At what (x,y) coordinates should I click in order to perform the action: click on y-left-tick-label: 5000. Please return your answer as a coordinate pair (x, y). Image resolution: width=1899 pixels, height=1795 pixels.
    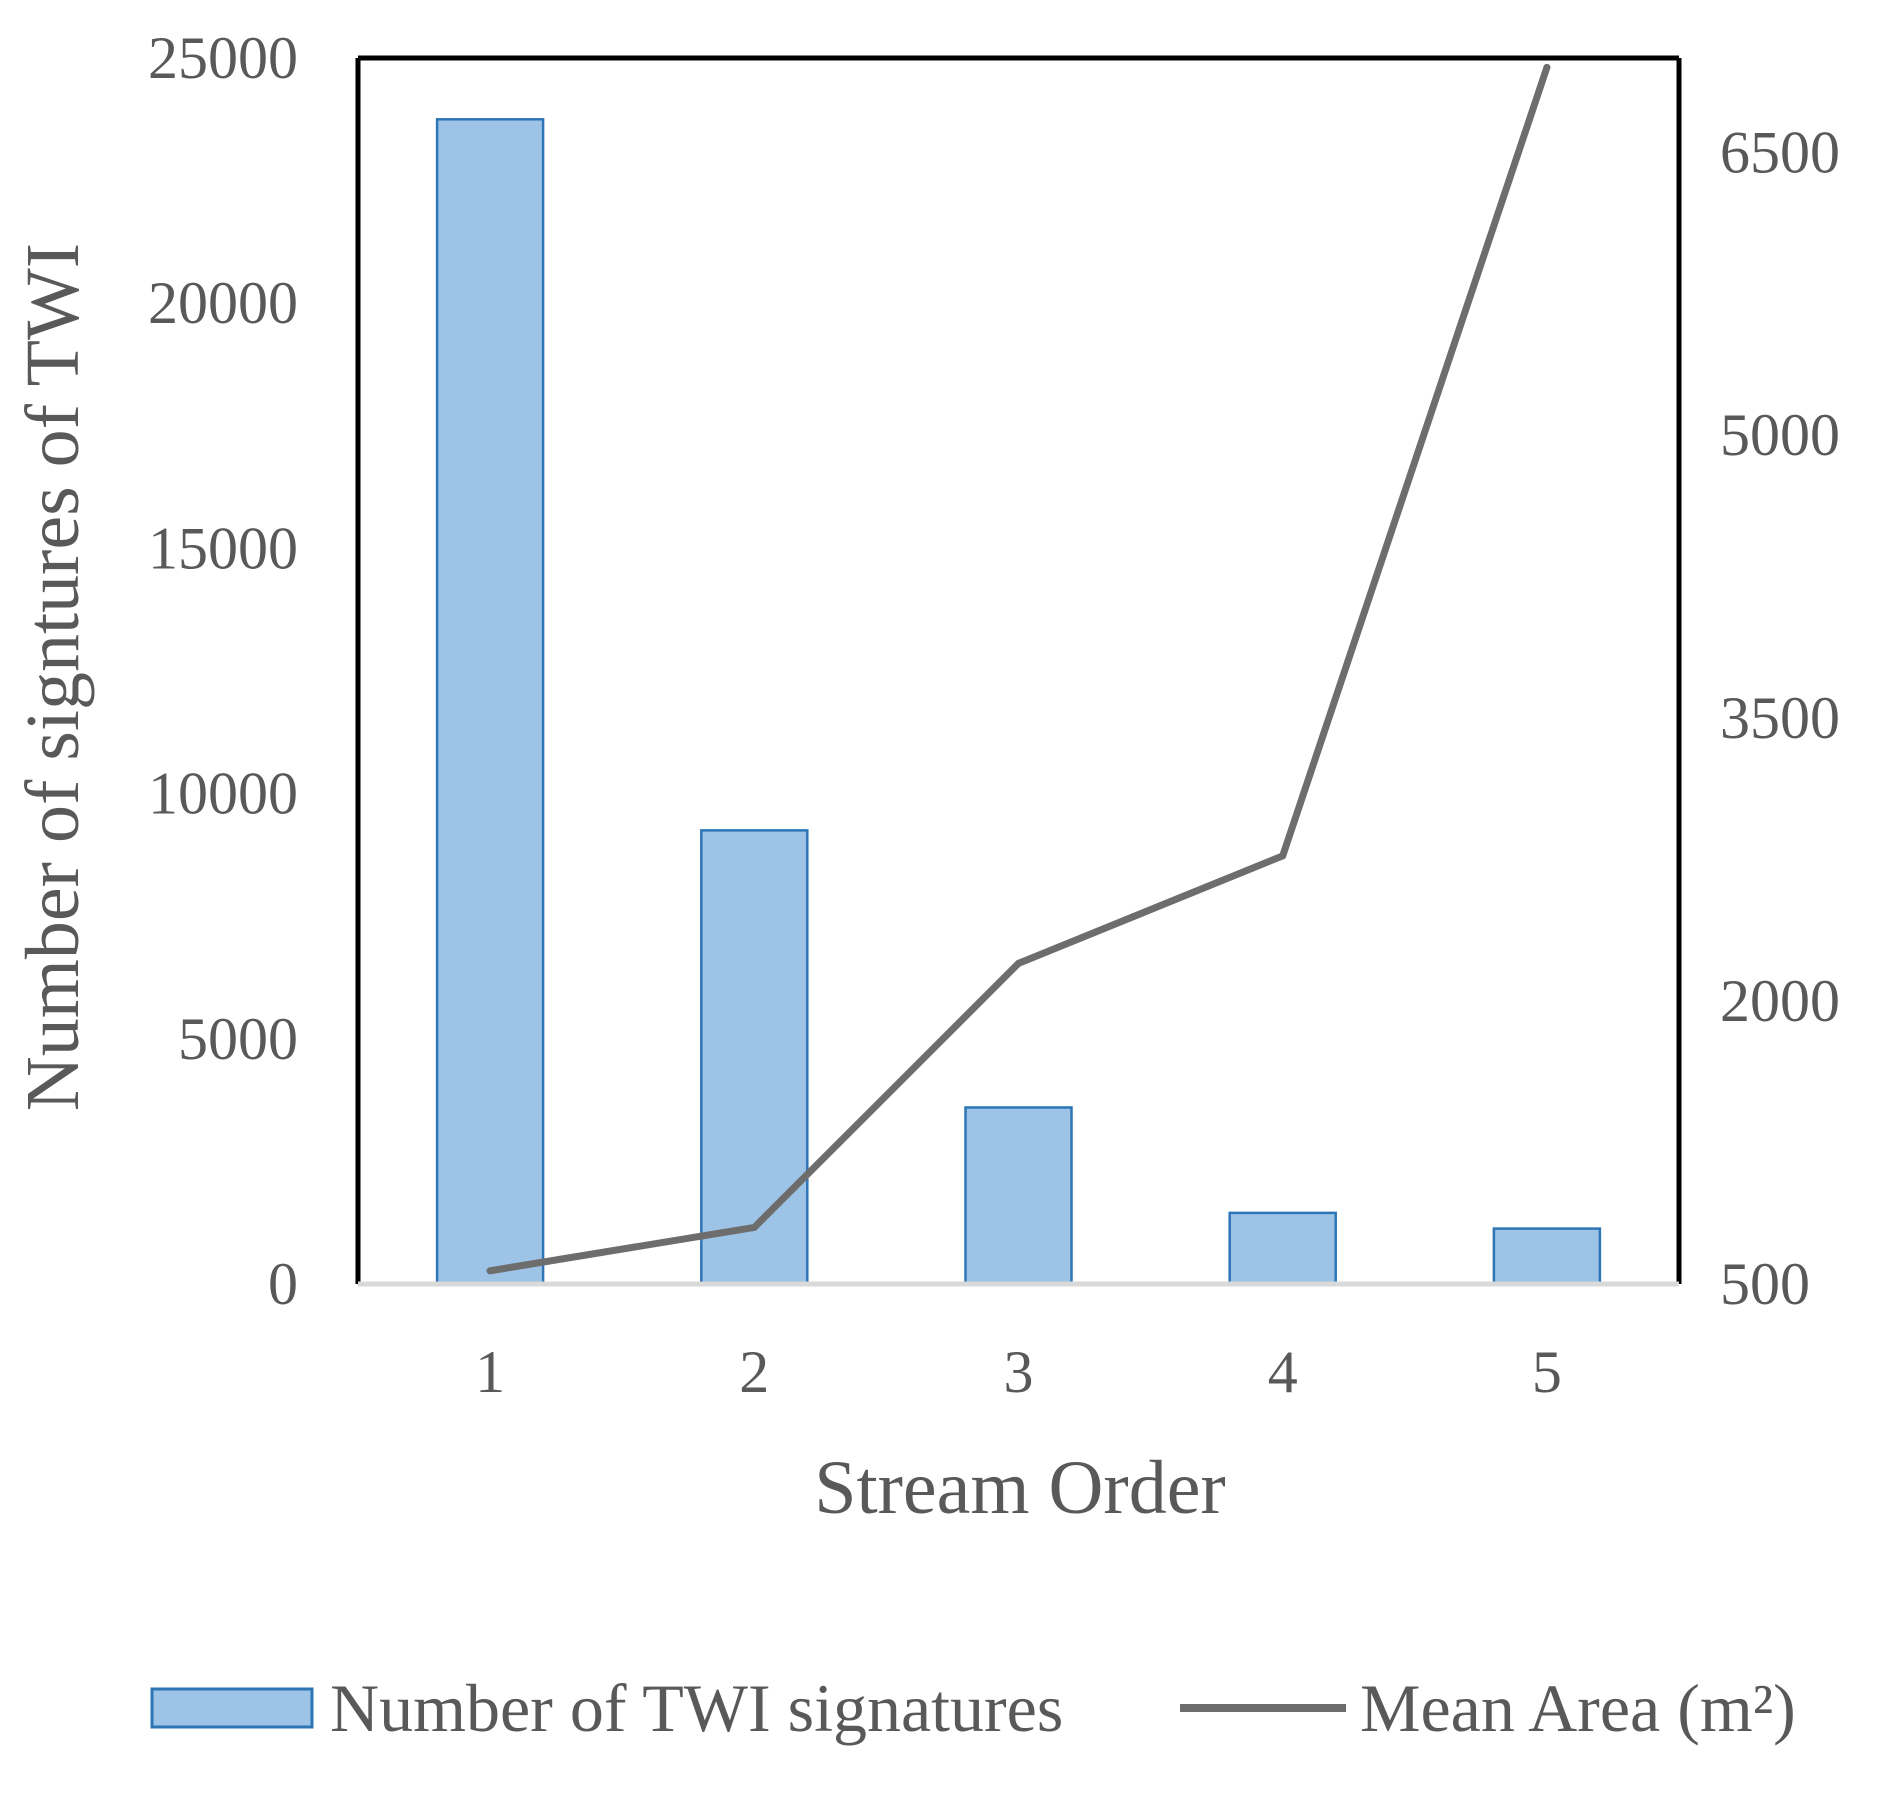
    Looking at the image, I should click on (238, 1039).